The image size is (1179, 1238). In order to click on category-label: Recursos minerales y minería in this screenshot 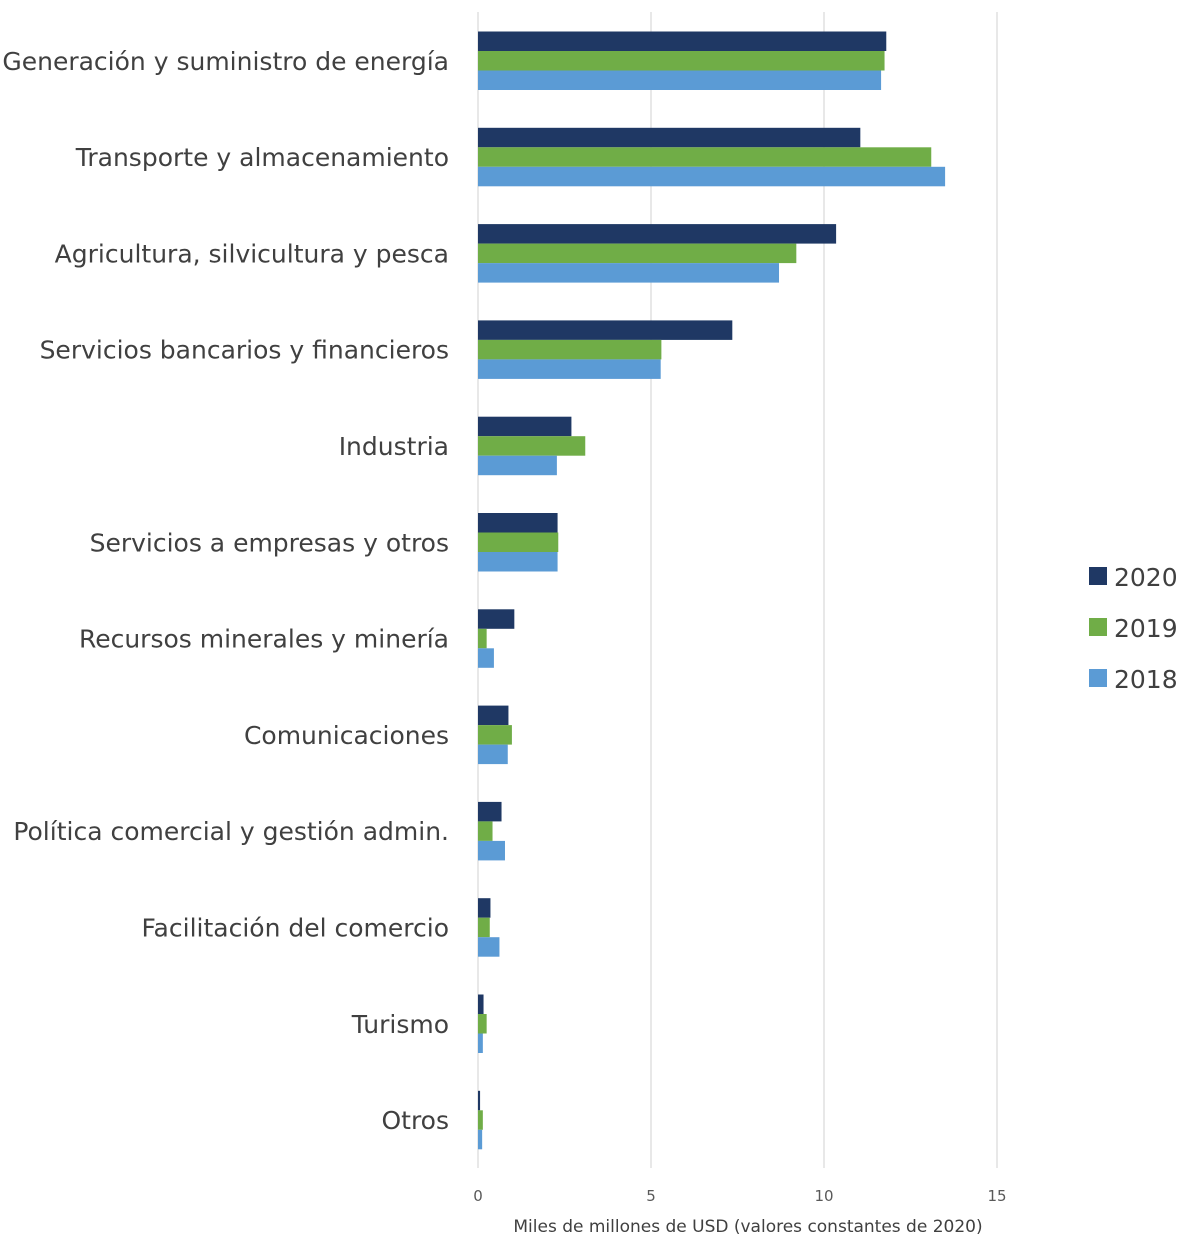, I will do `click(264, 639)`.